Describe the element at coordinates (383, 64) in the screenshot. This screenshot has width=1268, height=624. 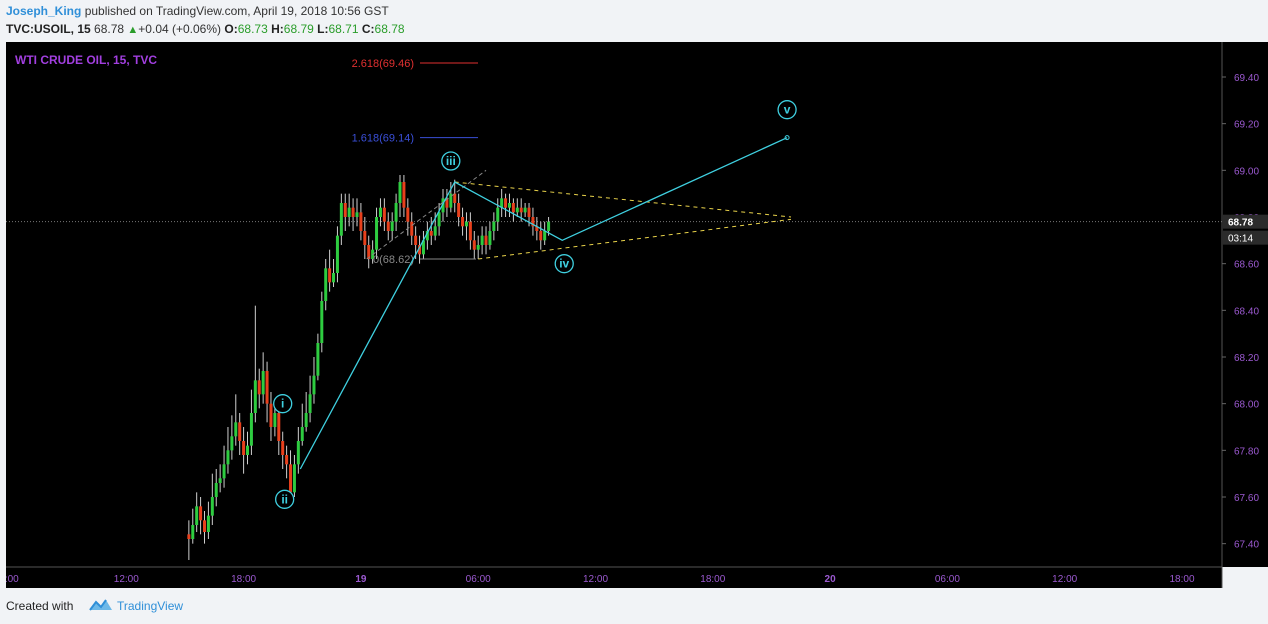
I see `fib-level-label: 2.618(69.46)` at that location.